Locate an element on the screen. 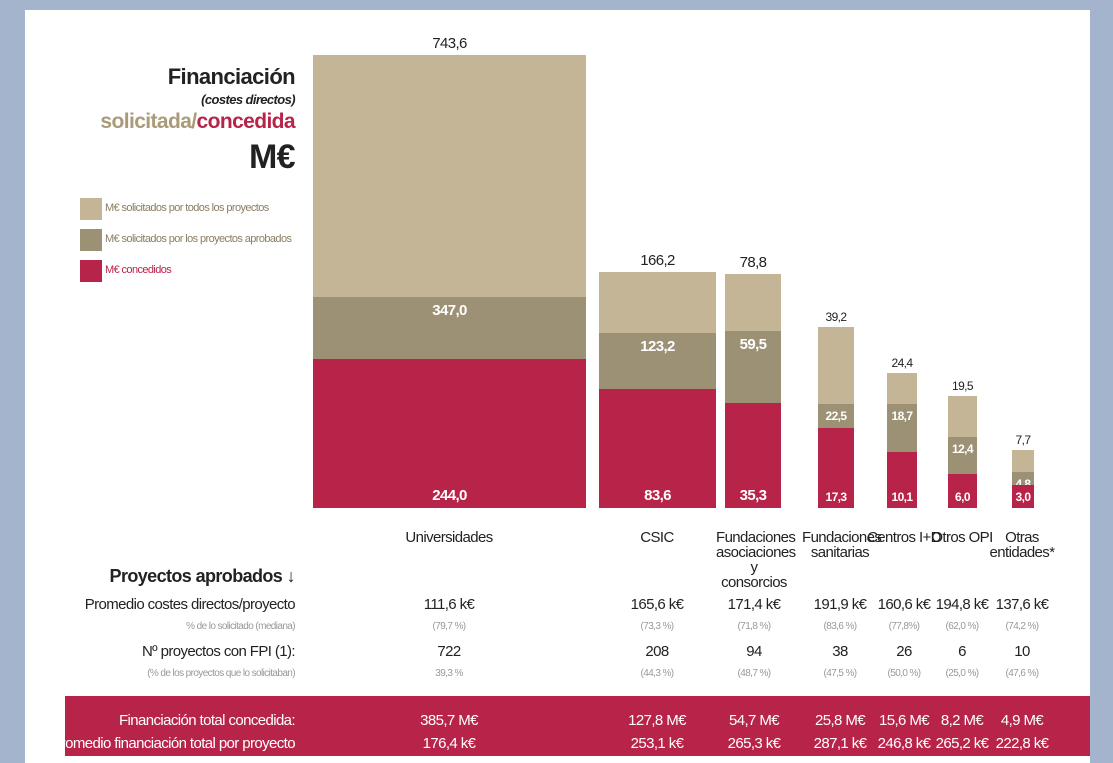 The width and height of the screenshot is (1113, 763). value-label: 59,5 is located at coordinates (753, 345).